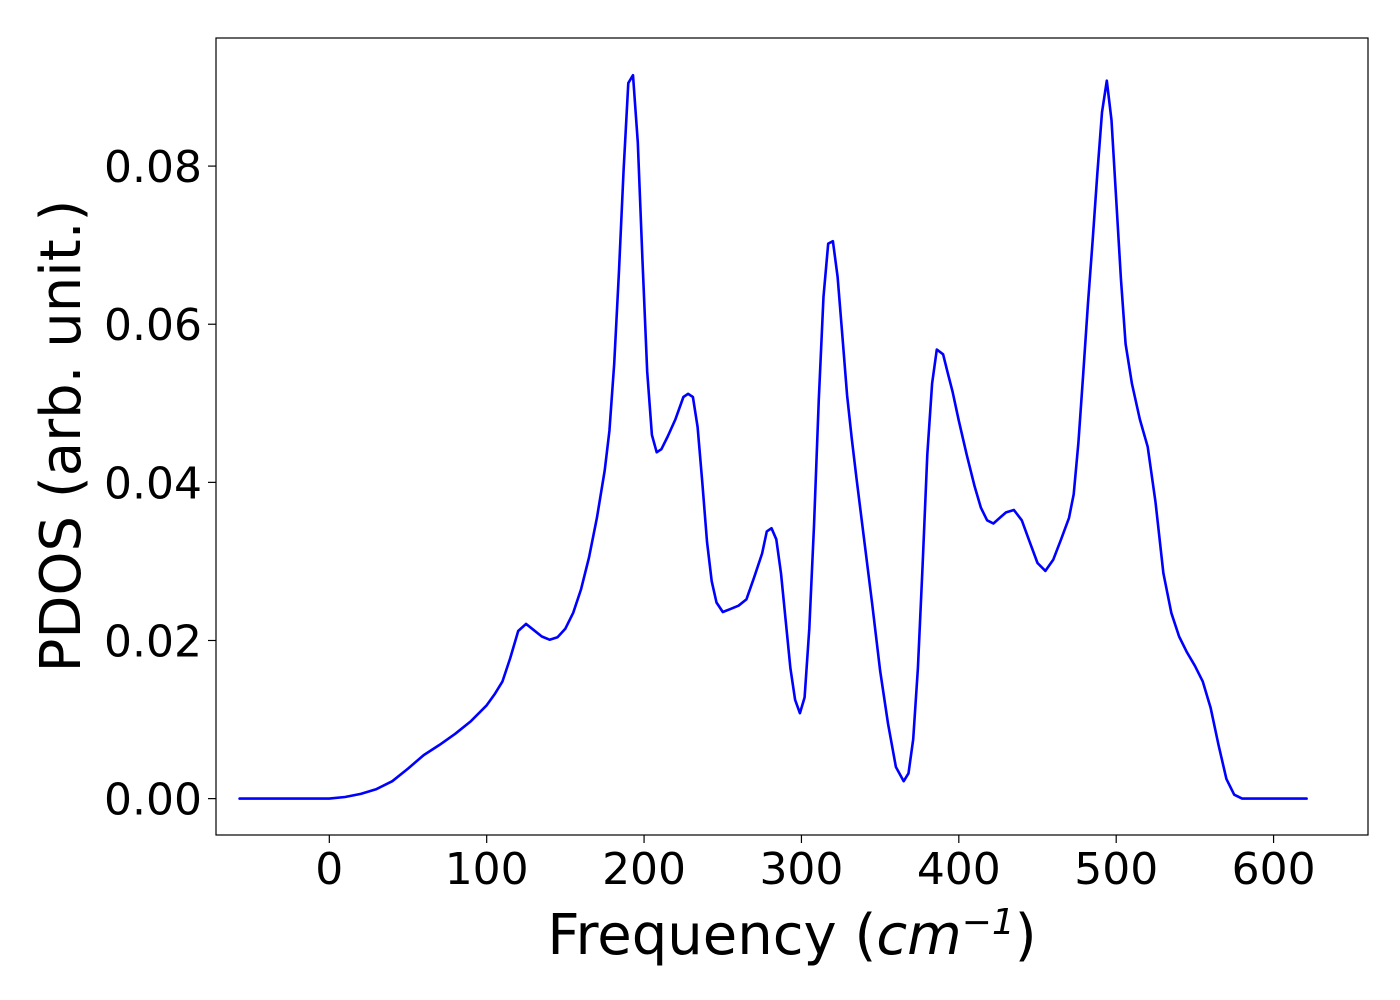 This screenshot has width=1400, height=1000. I want to click on y-axis-ticks: 0.00 0.02 0.04 0.06 0.08, so click(160, 484).